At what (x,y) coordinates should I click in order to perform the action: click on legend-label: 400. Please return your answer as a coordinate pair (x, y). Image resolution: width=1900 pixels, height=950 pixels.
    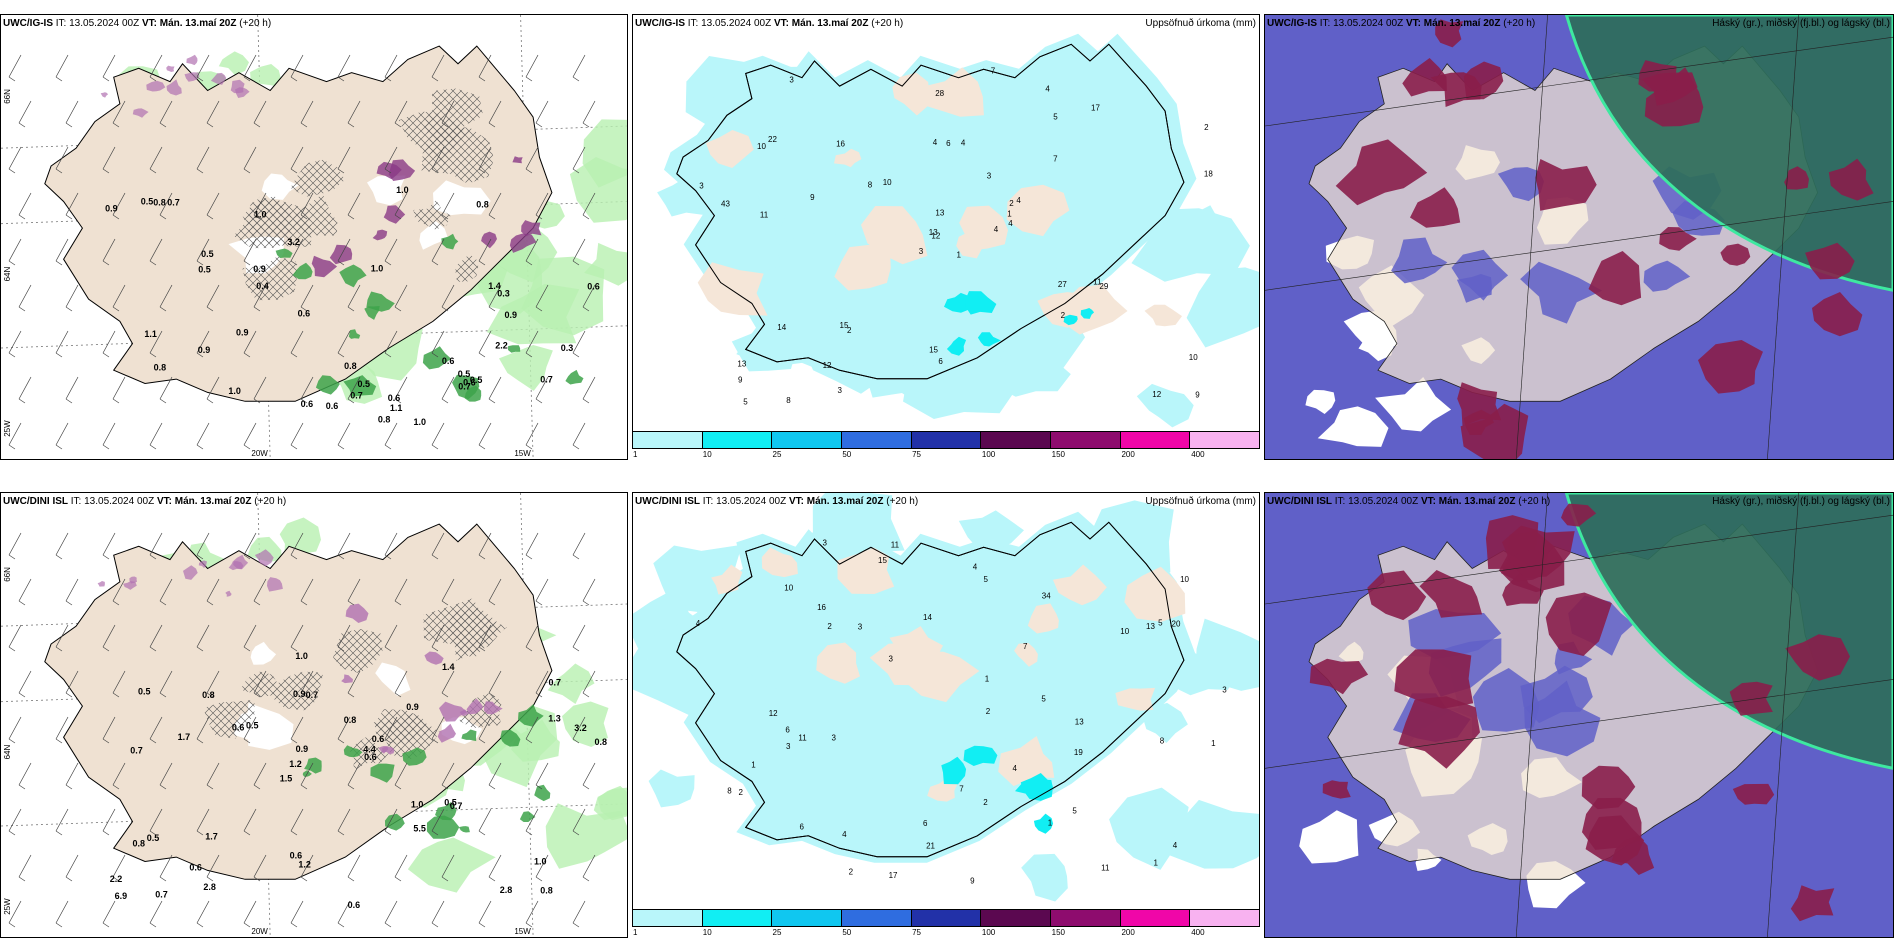
    Looking at the image, I should click on (1198, 932).